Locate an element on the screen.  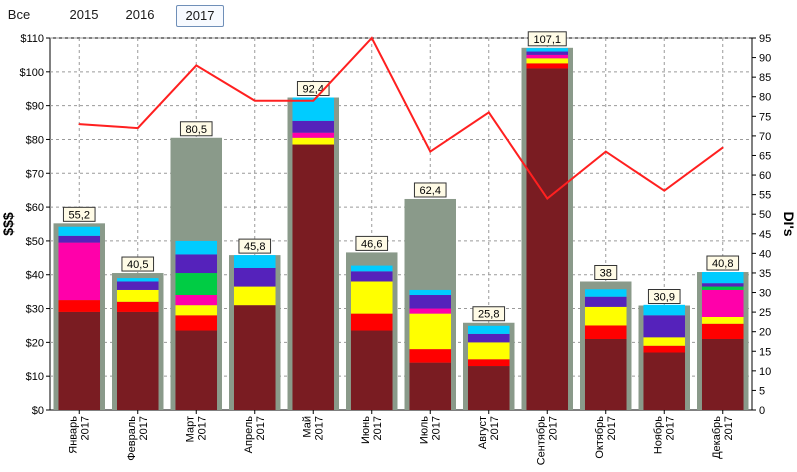
total-label: 38 is located at coordinates (606, 273).